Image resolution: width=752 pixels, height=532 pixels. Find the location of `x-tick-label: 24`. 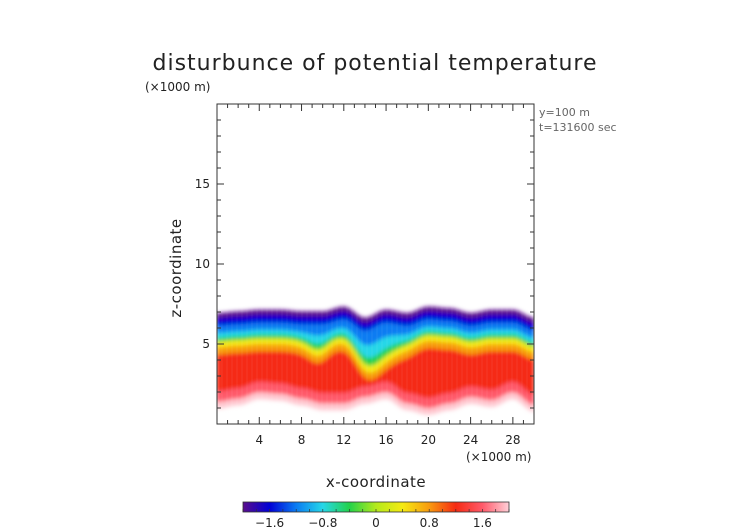

x-tick-label: 24 is located at coordinates (470, 440).